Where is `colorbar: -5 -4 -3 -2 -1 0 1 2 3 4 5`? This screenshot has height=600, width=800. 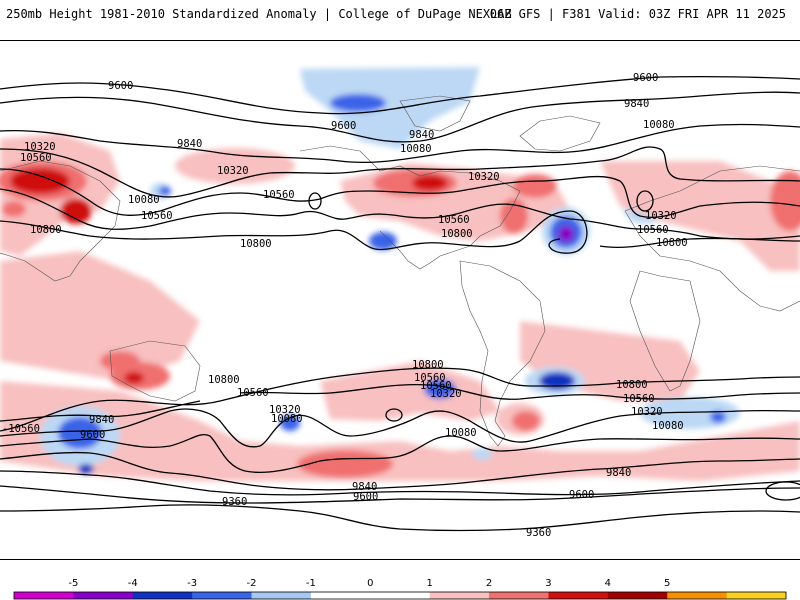 colorbar: -5 -4 -3 -2 -1 0 1 2 3 4 5 is located at coordinates (400, 589).